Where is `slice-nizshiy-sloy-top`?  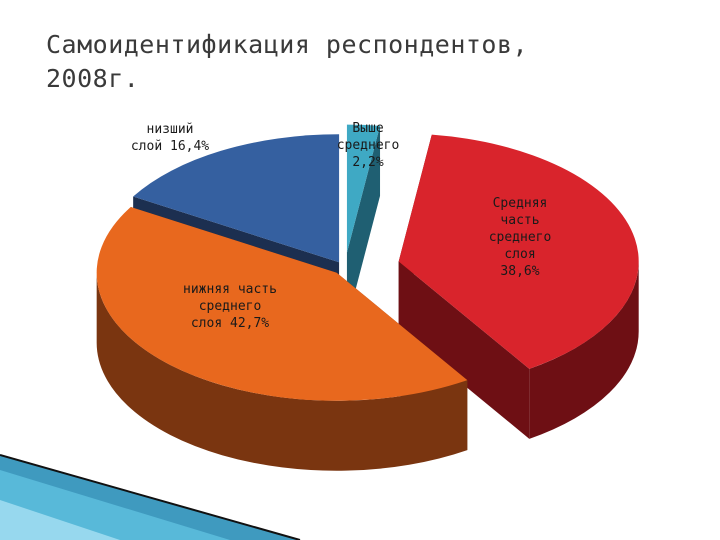
slice-nizshiy-sloy-top is located at coordinates (236, 198).